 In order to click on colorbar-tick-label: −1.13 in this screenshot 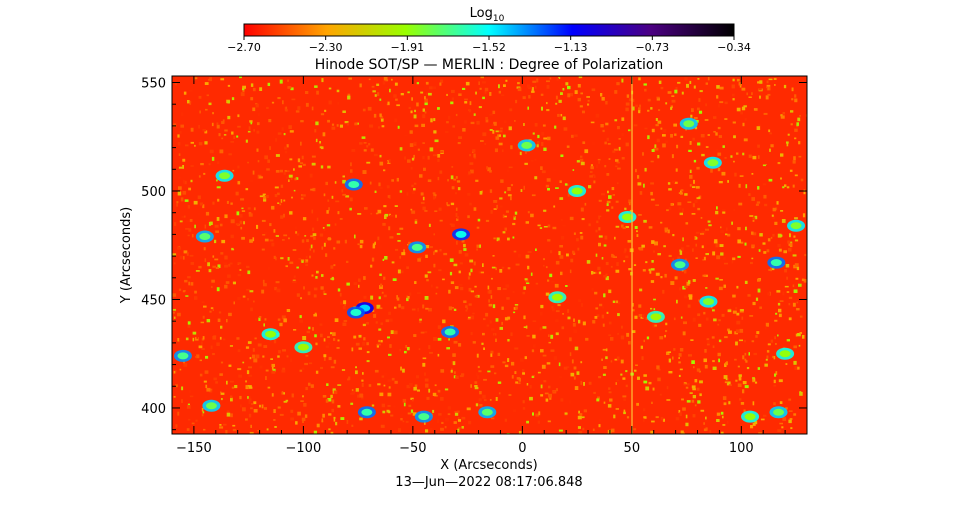, I will do `click(571, 47)`.